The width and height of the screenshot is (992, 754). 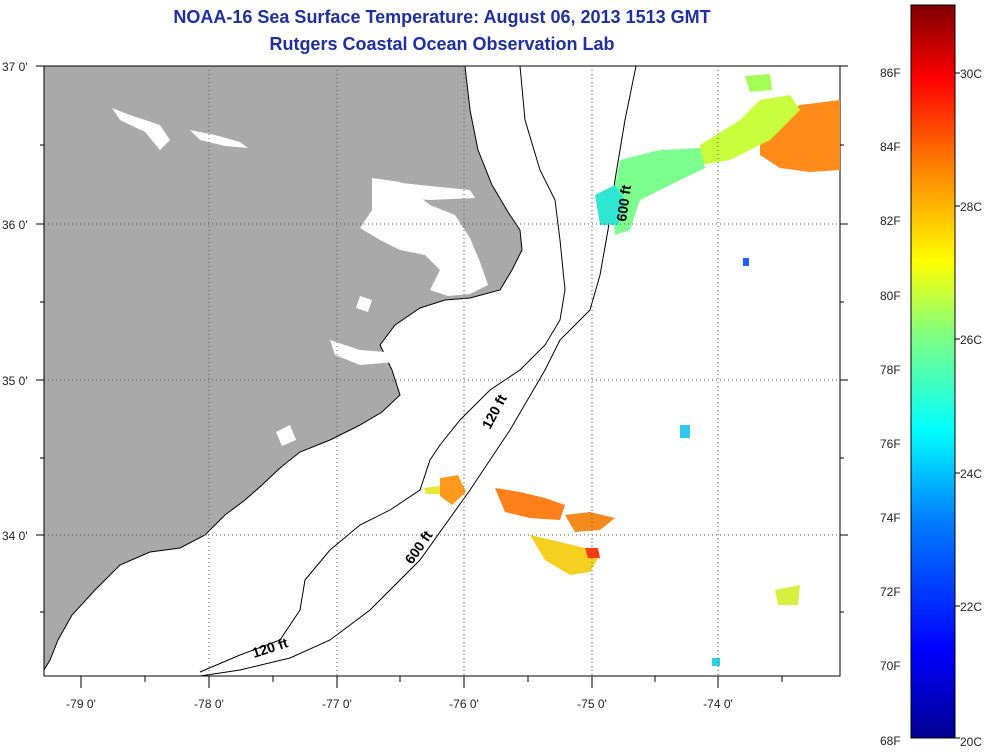 What do you see at coordinates (442, 44) in the screenshot?
I see `map-subtitle: Rutgers Coastal Ocean Observation Lab` at bounding box center [442, 44].